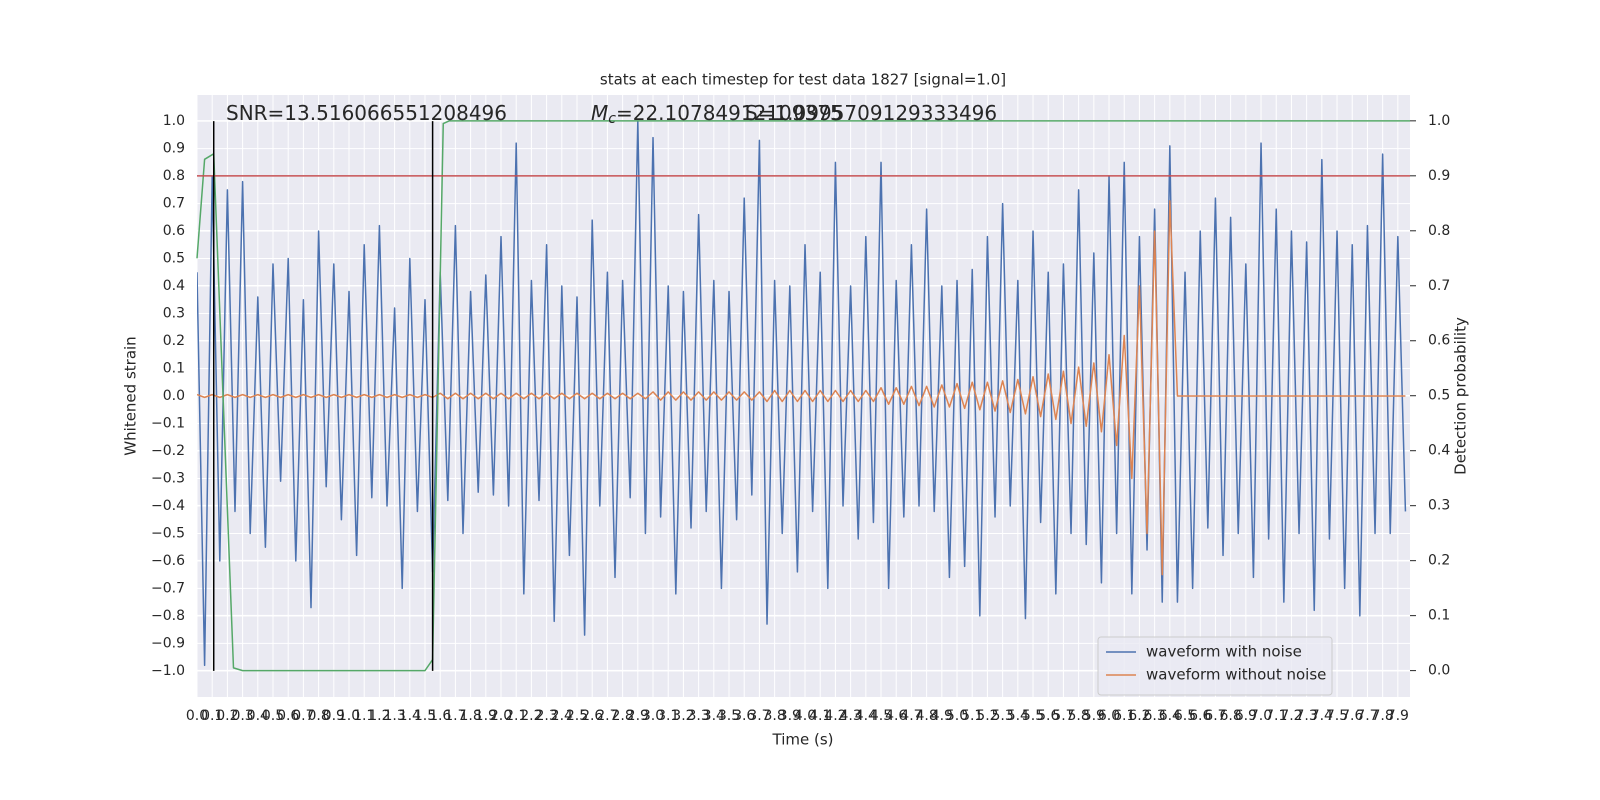 This screenshot has width=1600, height=800. What do you see at coordinates (911, 716) in the screenshot?
I see `x-tick-label: 4.7` at bounding box center [911, 716].